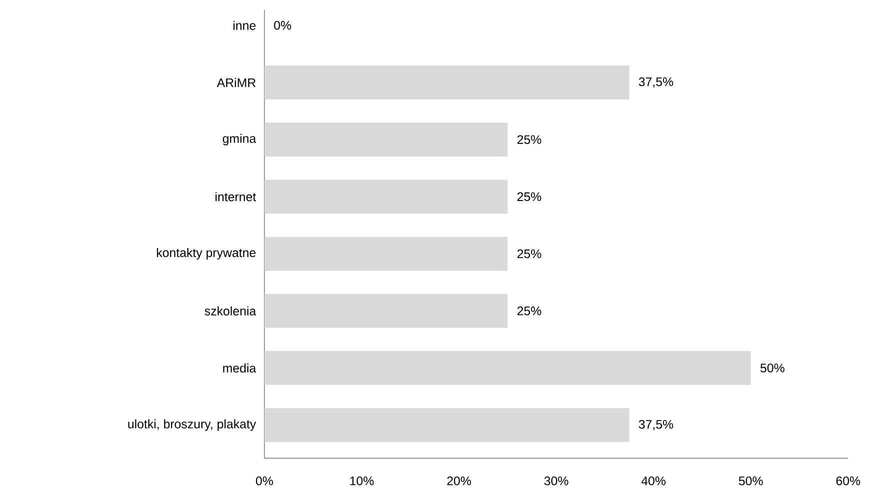 The width and height of the screenshot is (880, 495). What do you see at coordinates (750, 481) in the screenshot?
I see `x-tick-label: 50%` at bounding box center [750, 481].